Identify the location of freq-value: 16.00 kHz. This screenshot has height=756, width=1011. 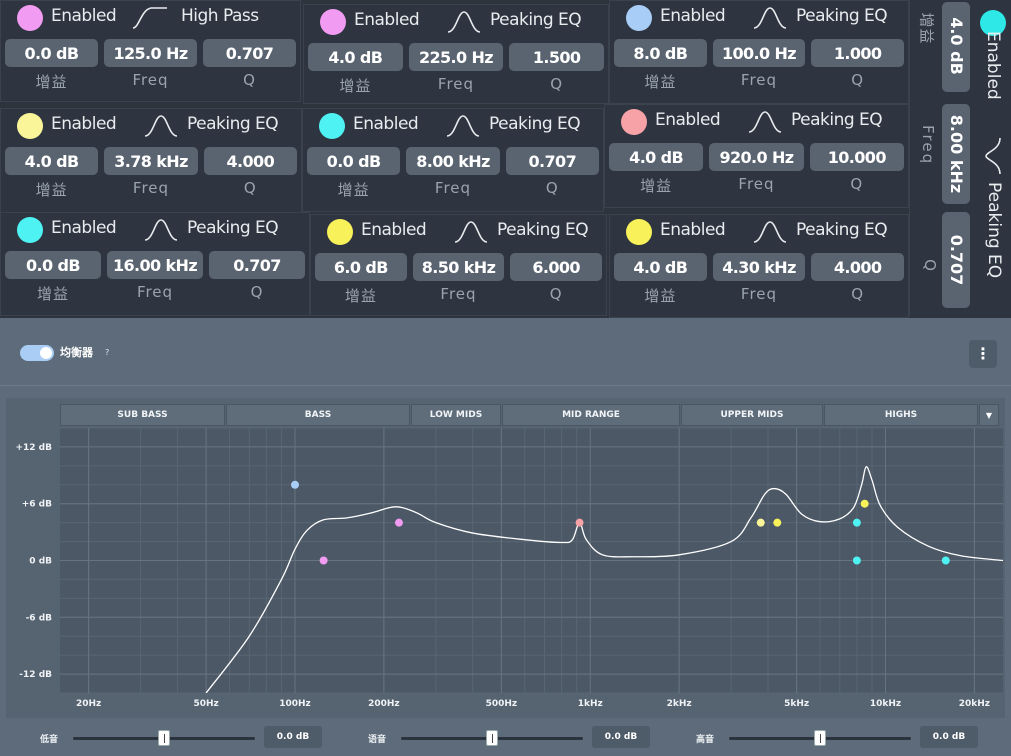
(155, 265).